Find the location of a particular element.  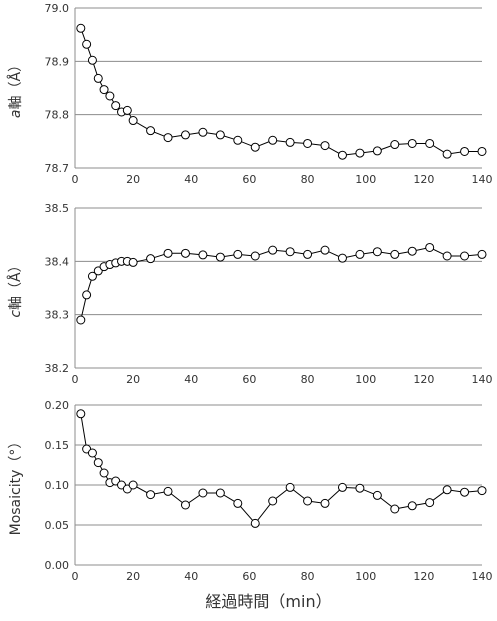

y-tick-label: 38.3 is located at coordinates (57, 315).